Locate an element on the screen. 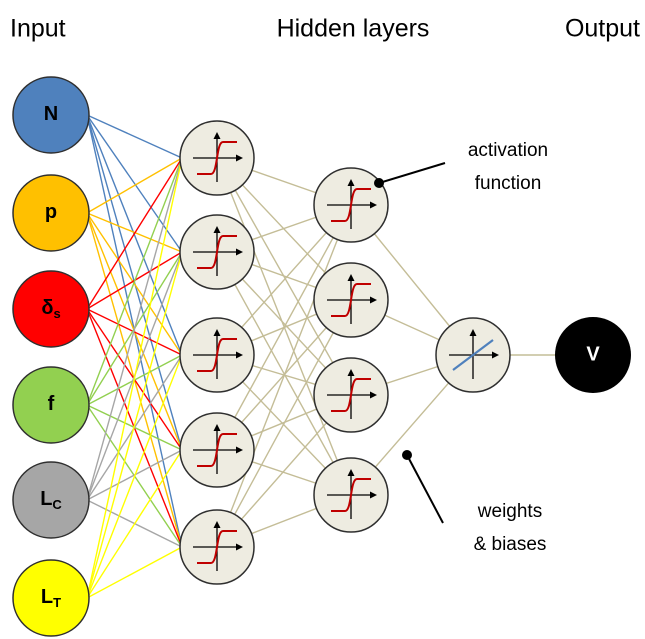 Image resolution: width=645 pixels, height=639 pixels. label-main: p is located at coordinates (51, 212).